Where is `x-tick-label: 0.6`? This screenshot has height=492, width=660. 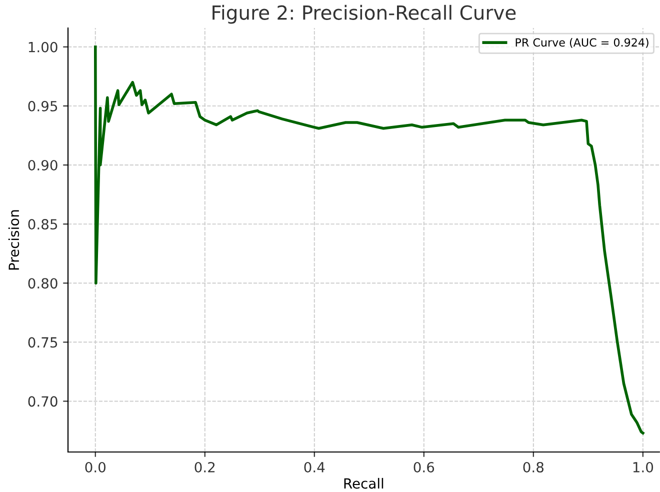
x-tick-label: 0.6 is located at coordinates (424, 467).